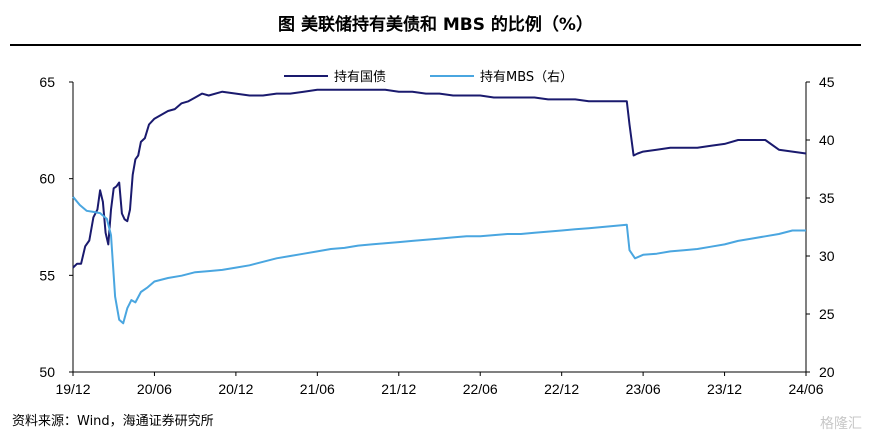 This screenshot has height=435, width=871. Describe the element at coordinates (827, 140) in the screenshot. I see `y-right-tick-label: 40` at that location.